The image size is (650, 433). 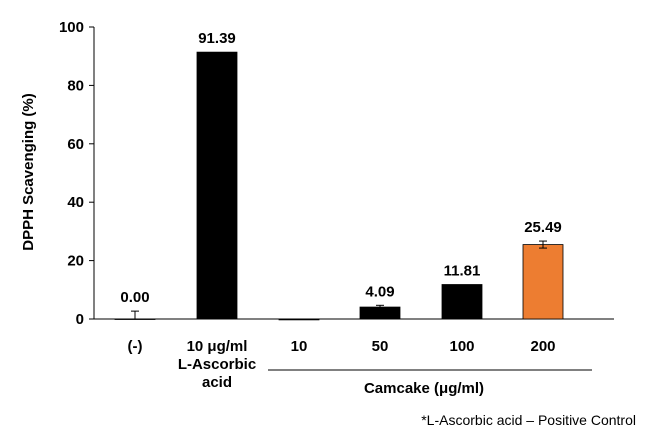 I want to click on group-label: Camcake (μg/ml), so click(x=424, y=388).